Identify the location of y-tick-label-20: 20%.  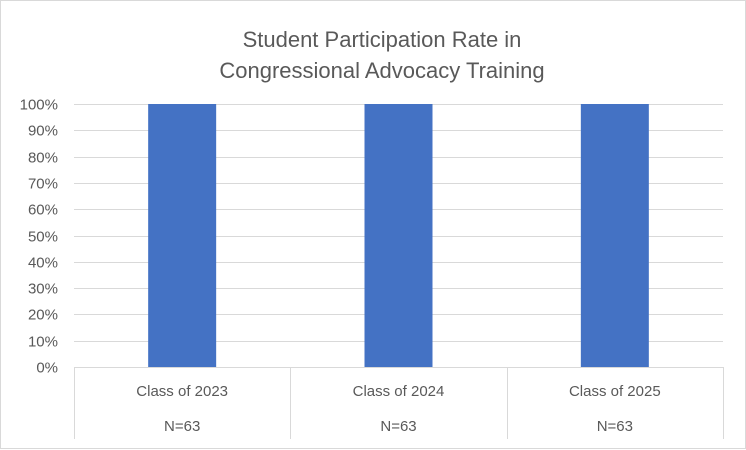
(43, 315).